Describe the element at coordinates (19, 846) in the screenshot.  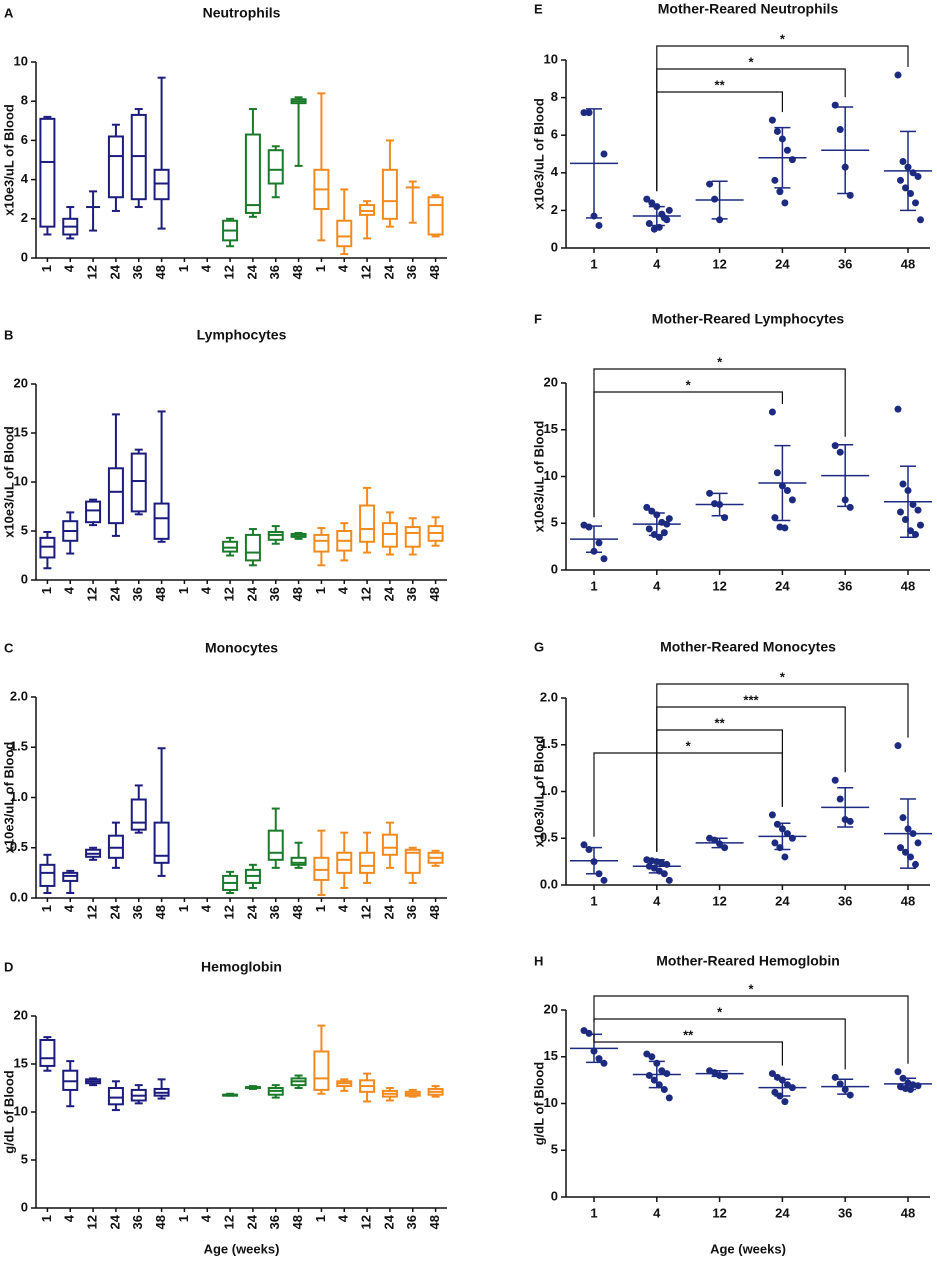
I see `y-tick-label: 0.5` at that location.